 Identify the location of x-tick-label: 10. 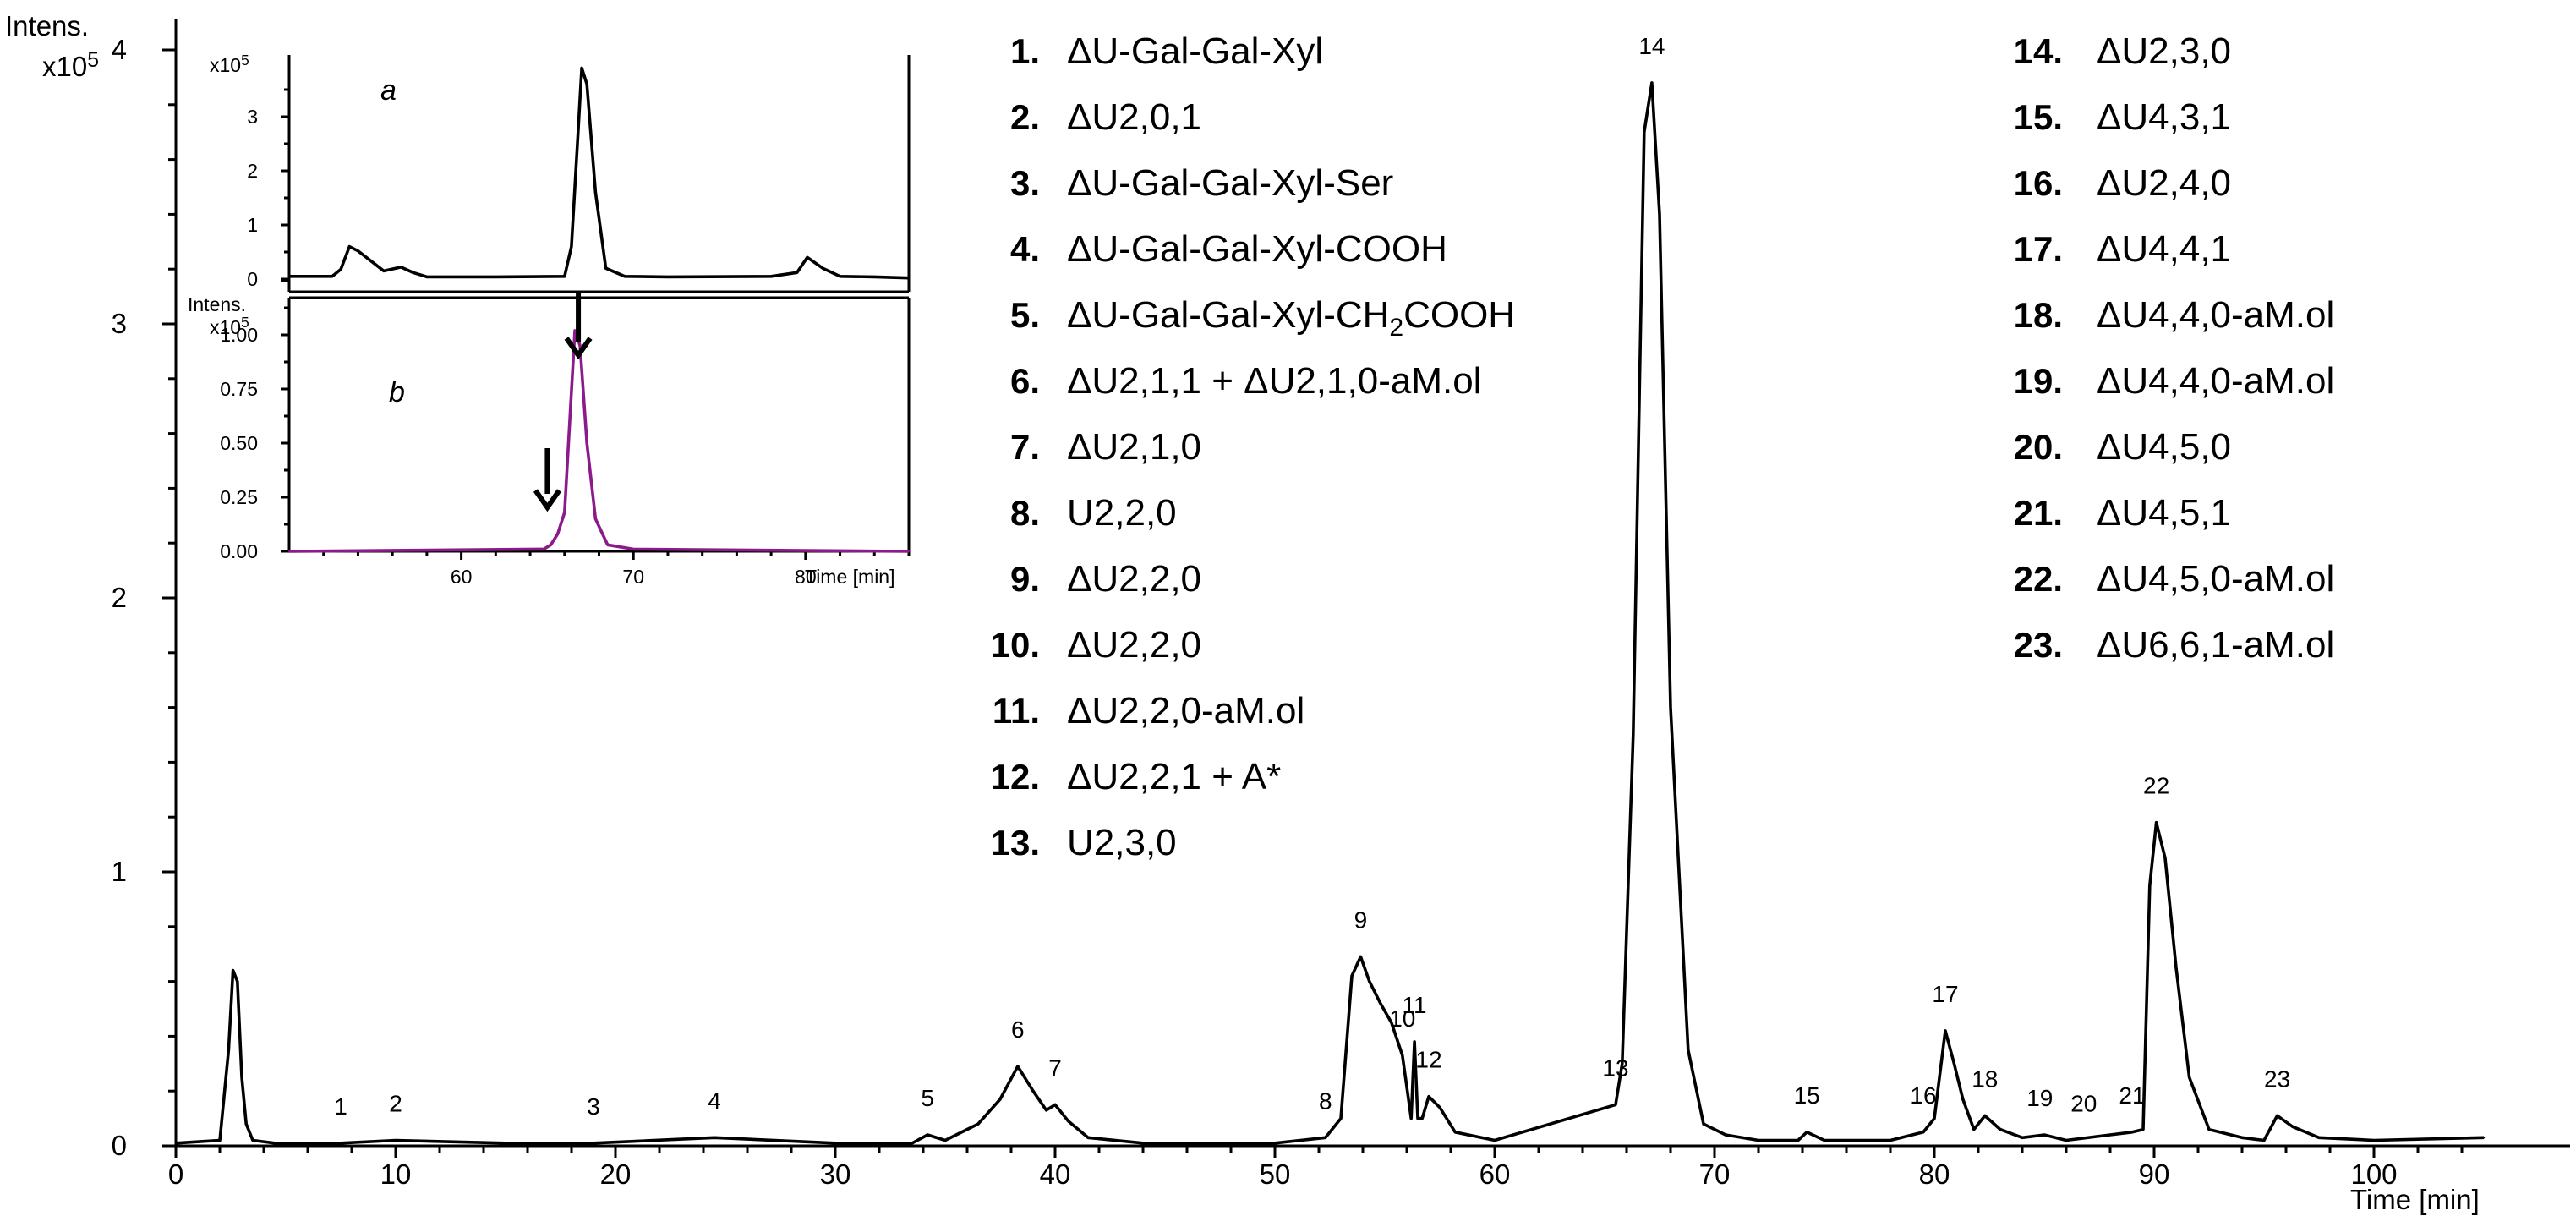
(396, 1174).